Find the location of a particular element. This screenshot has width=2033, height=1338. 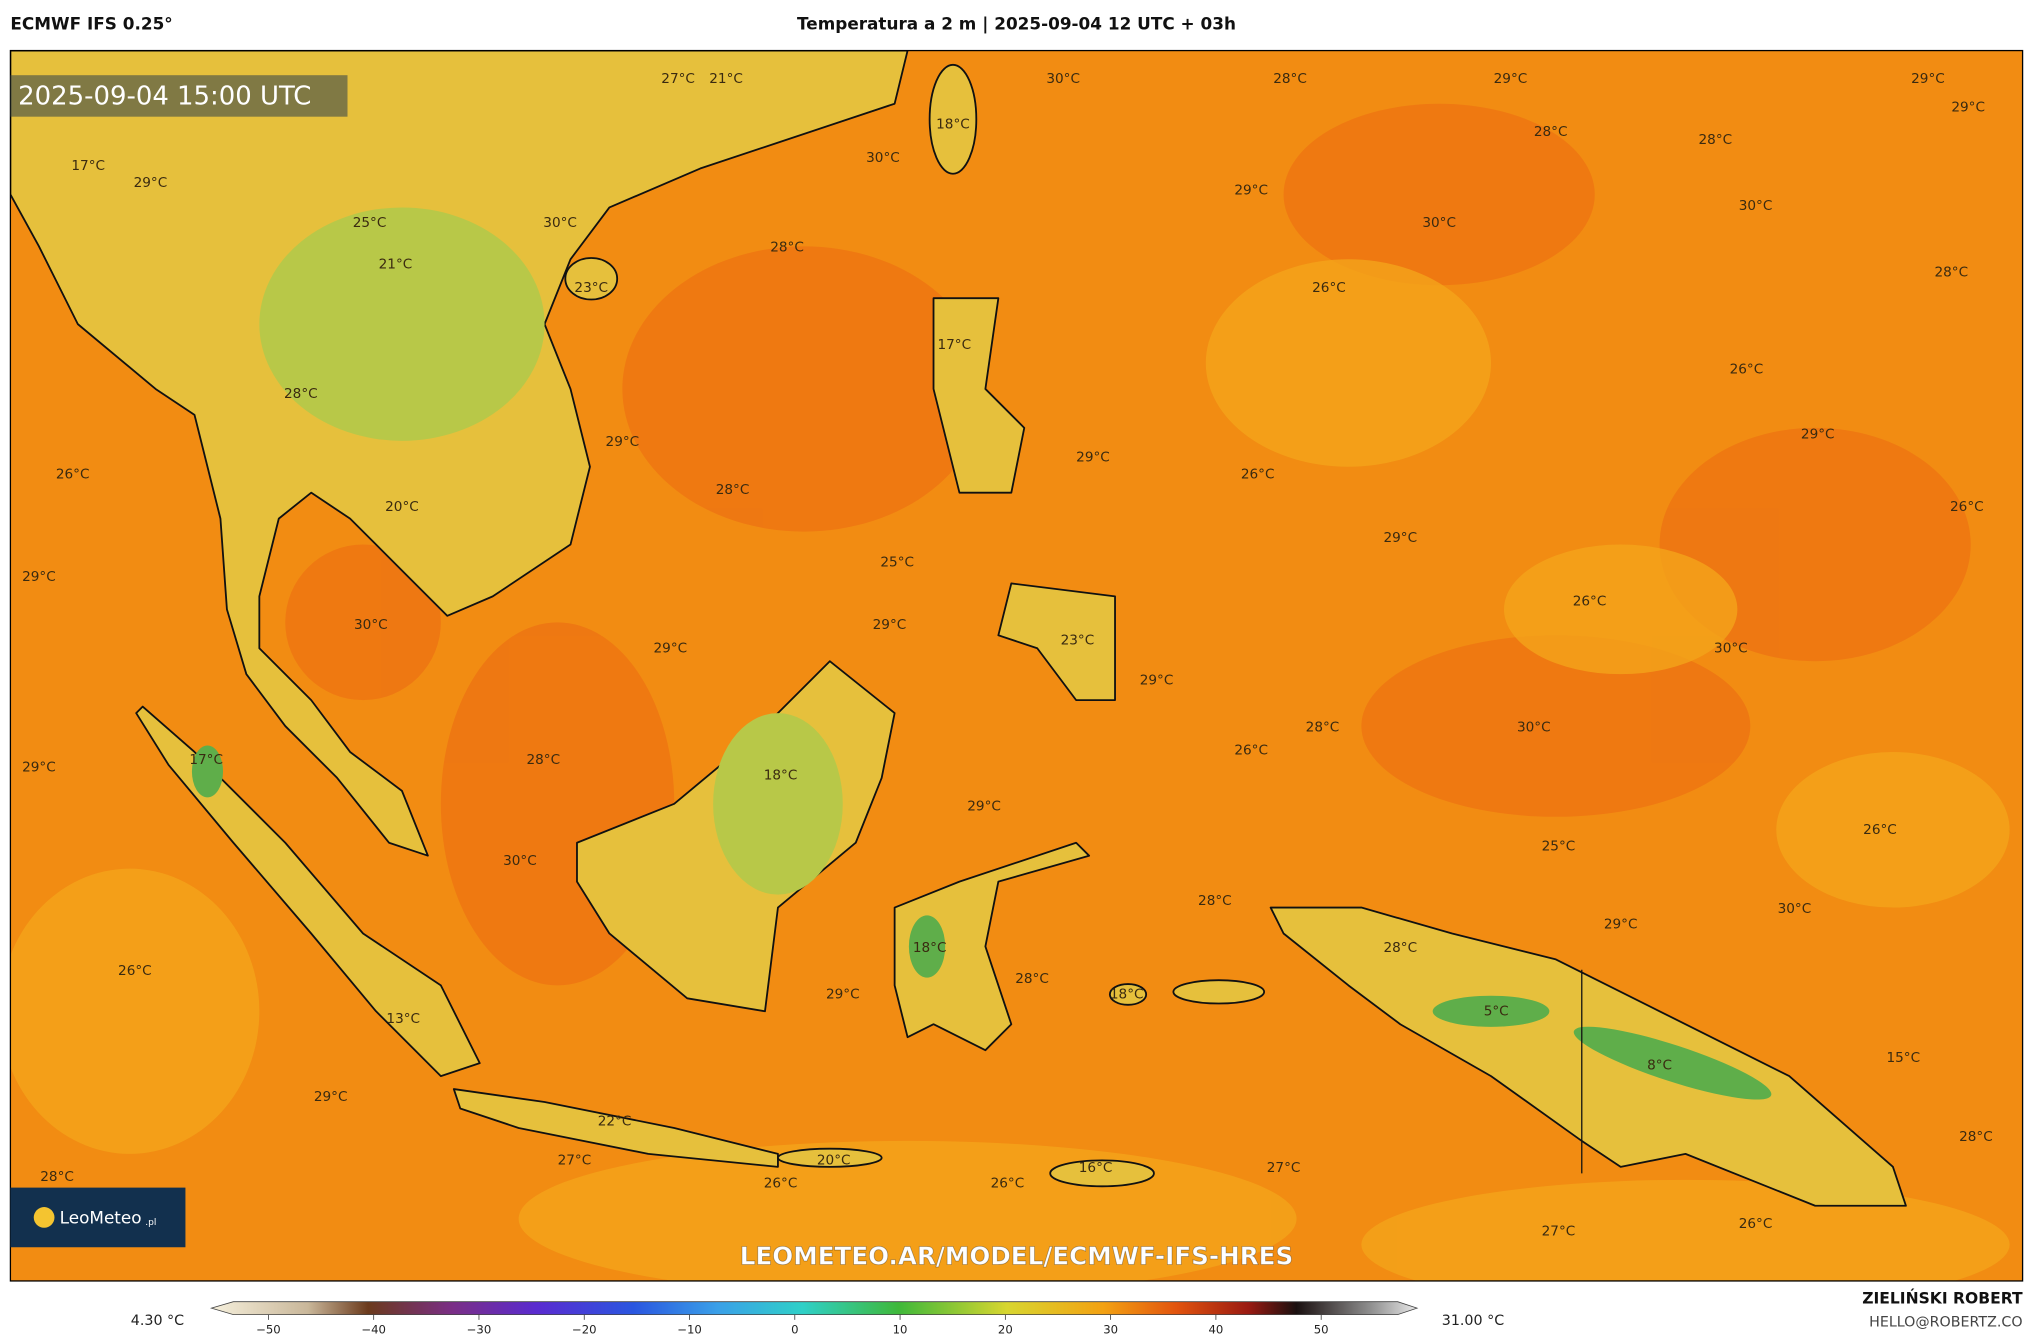

colorbar-tick-label: −10 is located at coordinates (689, 1330).